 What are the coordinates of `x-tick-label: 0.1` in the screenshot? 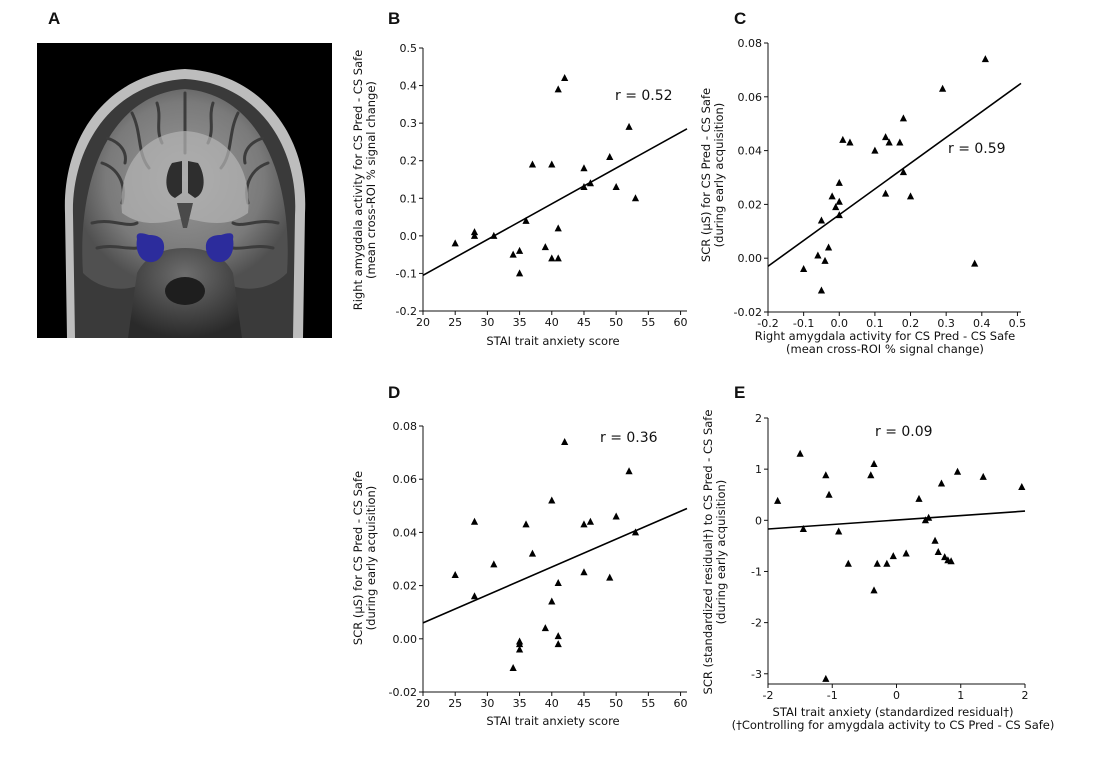 It's located at (875, 323).